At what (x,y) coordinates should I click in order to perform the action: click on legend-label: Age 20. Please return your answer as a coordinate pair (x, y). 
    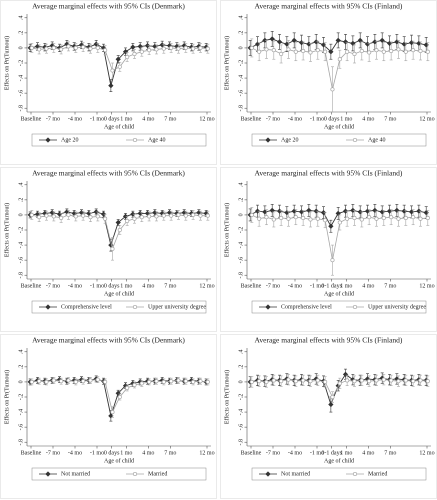
    Looking at the image, I should click on (290, 140).